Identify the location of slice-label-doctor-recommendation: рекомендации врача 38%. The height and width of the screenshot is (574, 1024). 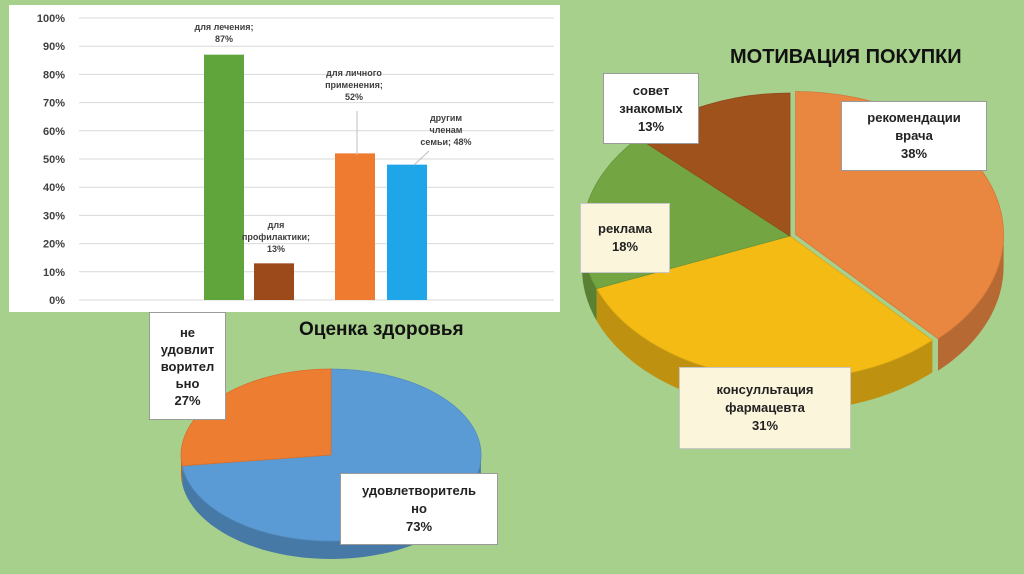
(914, 136).